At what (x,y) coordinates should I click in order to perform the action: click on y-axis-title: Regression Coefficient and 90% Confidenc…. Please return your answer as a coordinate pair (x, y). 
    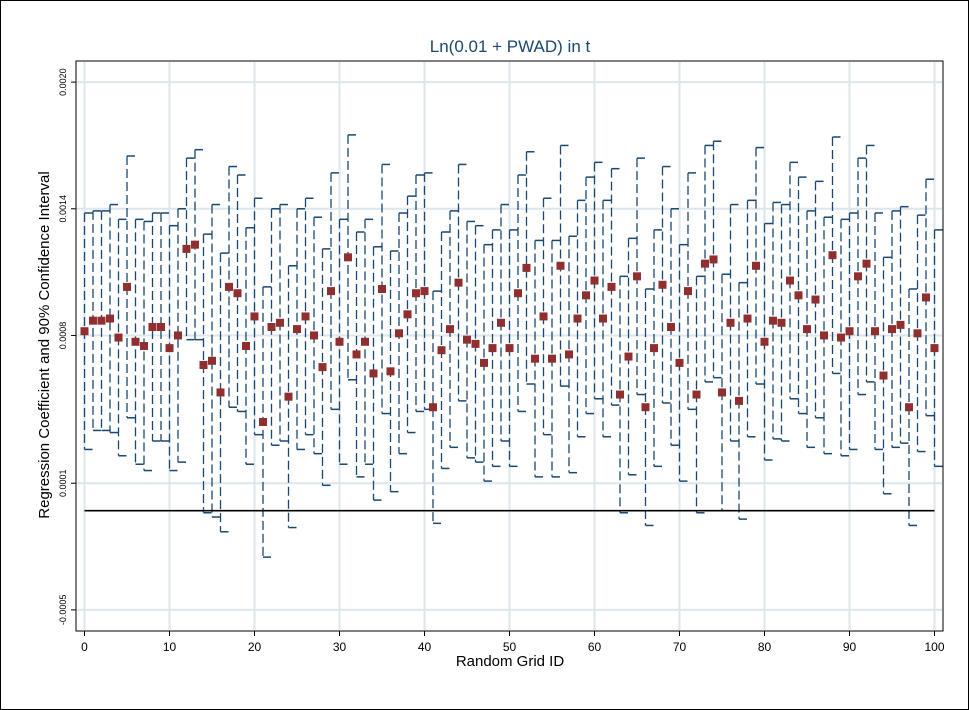
    Looking at the image, I should click on (44, 344).